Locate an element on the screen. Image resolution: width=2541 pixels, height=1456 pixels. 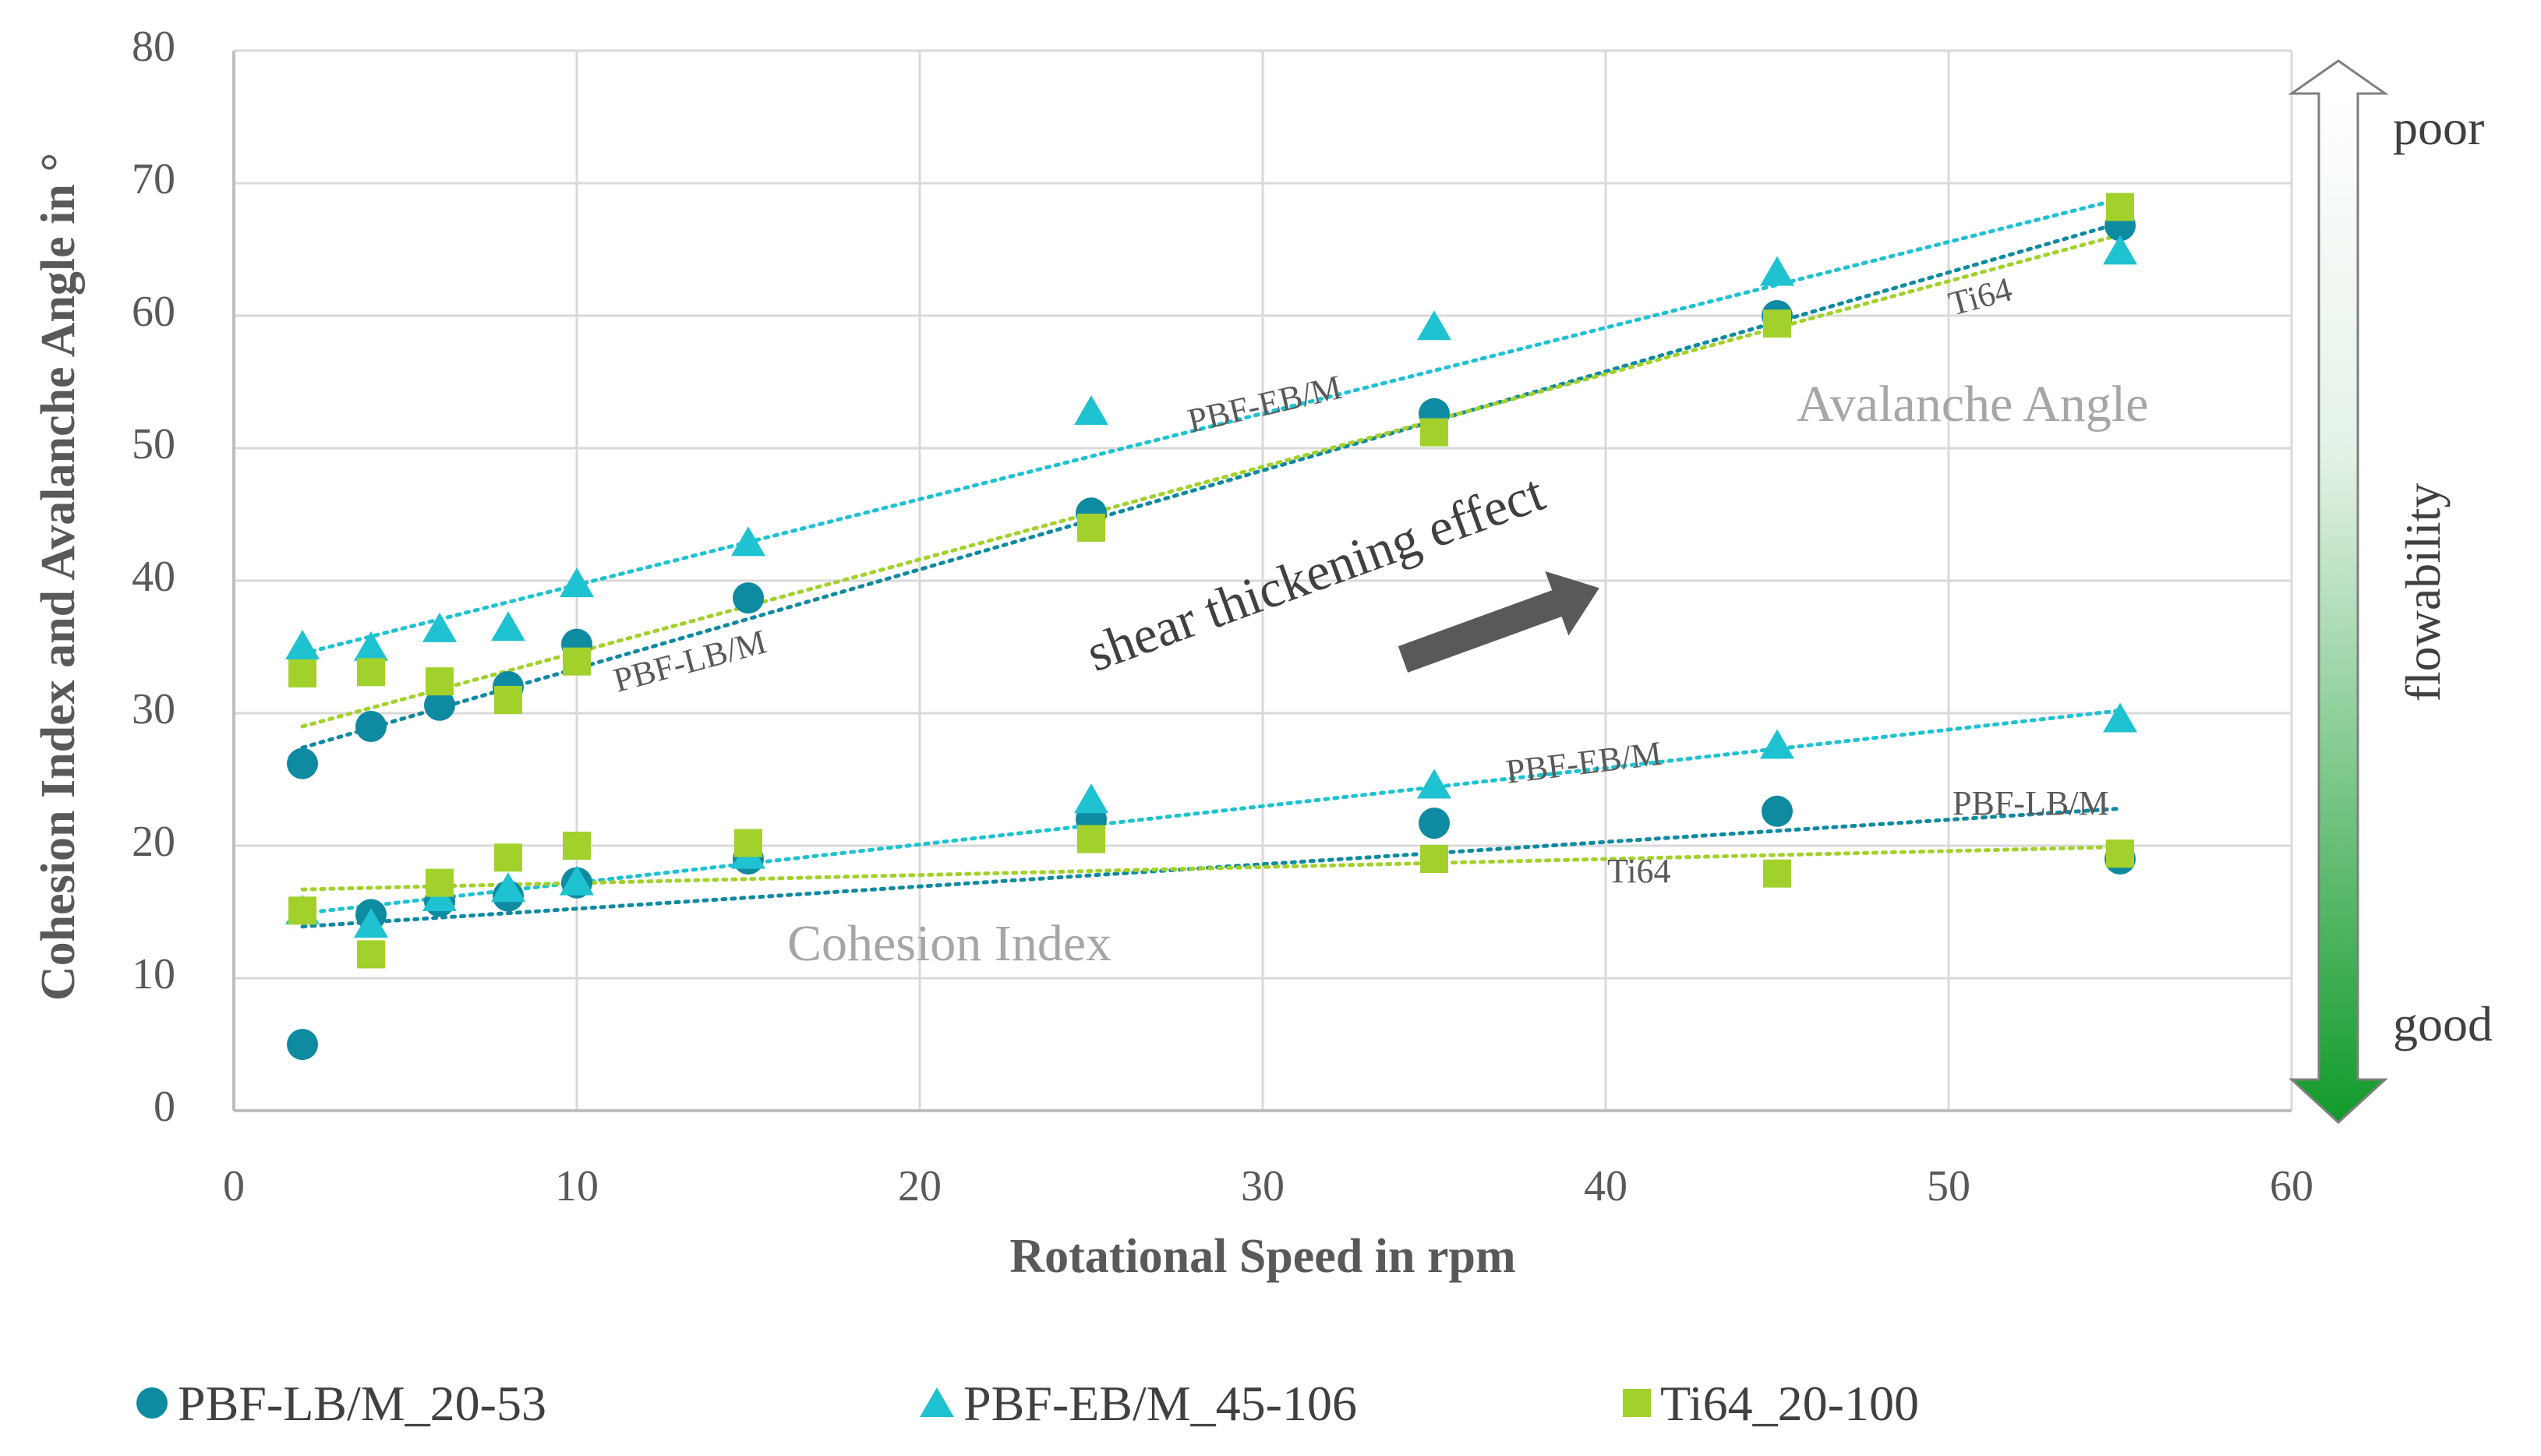
avalanche-angle-label: Avalanche Angle is located at coordinates (1972, 404).